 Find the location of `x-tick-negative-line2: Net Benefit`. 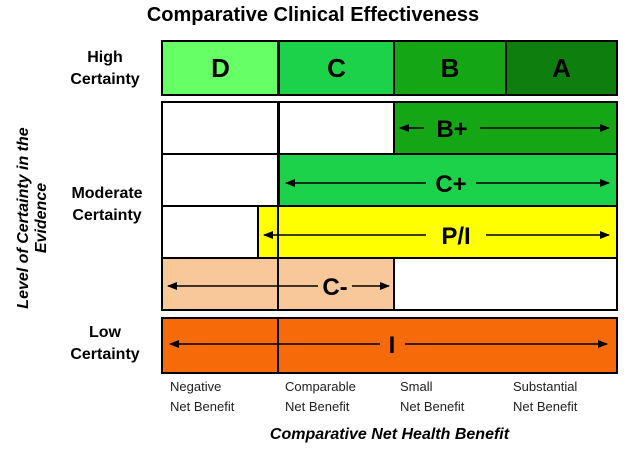

x-tick-negative-line2: Net Benefit is located at coordinates (202, 406).